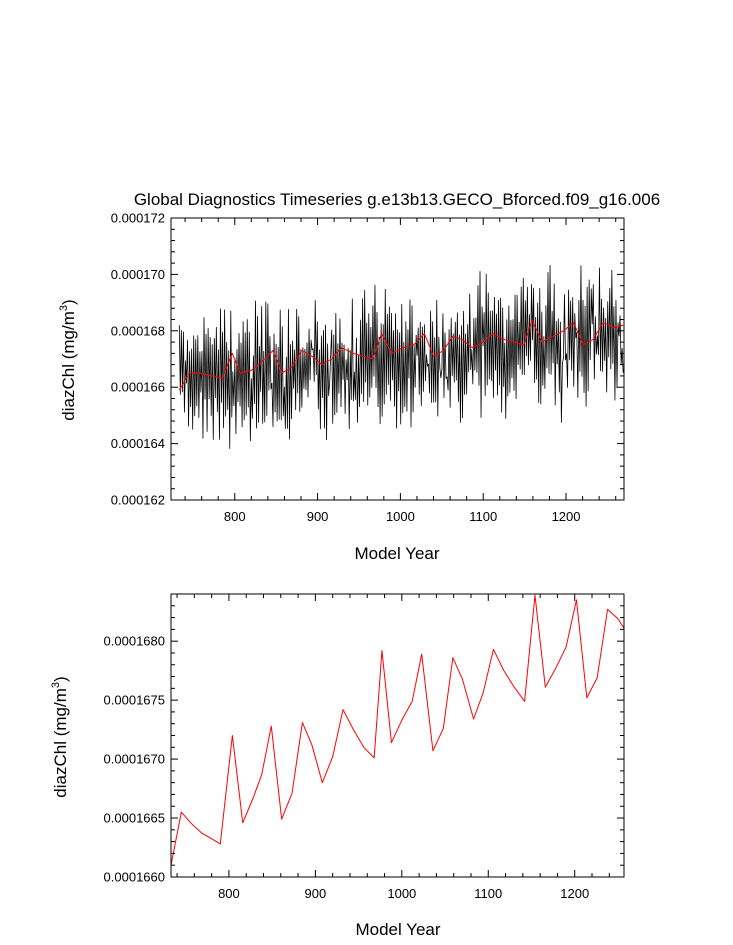  What do you see at coordinates (134, 877) in the screenshot?
I see `y-tick-label: 0.0001660` at bounding box center [134, 877].